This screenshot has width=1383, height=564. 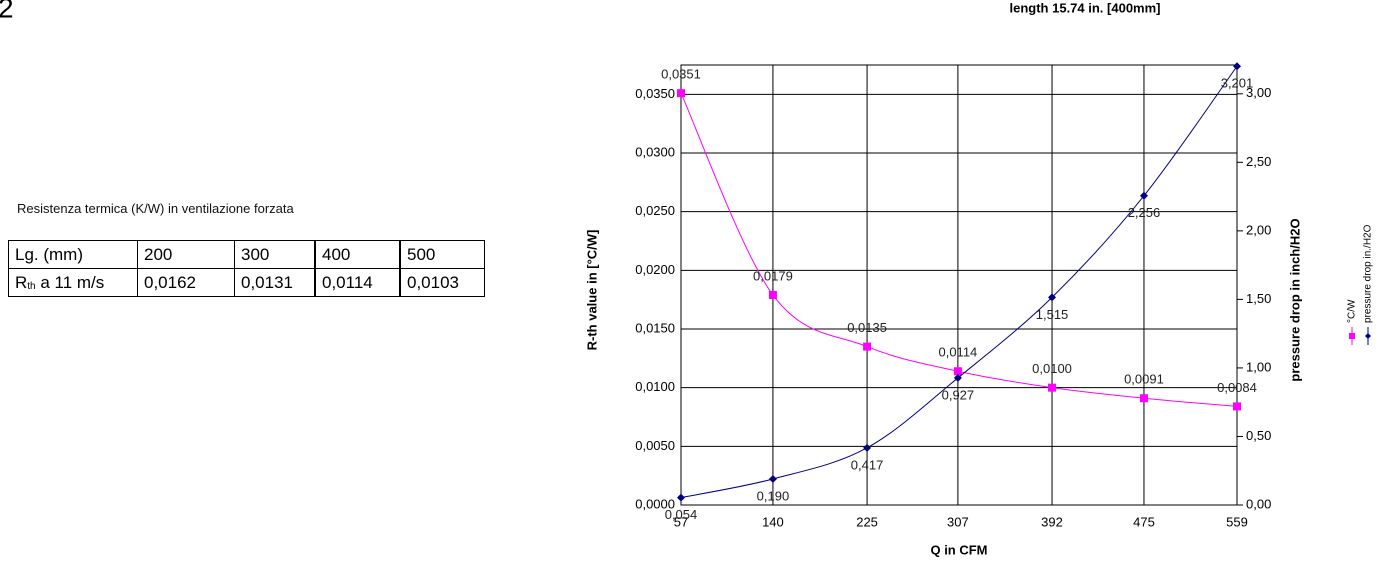 I want to click on page-number: 2, so click(x=7, y=11).